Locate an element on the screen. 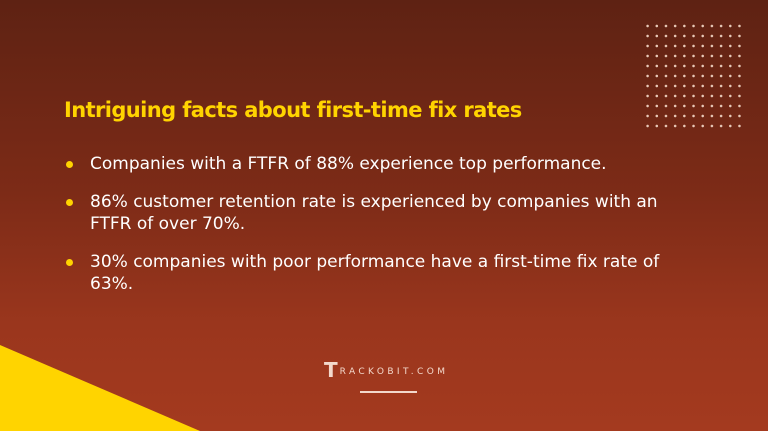  dot-grid-decoration is located at coordinates (693, 76).